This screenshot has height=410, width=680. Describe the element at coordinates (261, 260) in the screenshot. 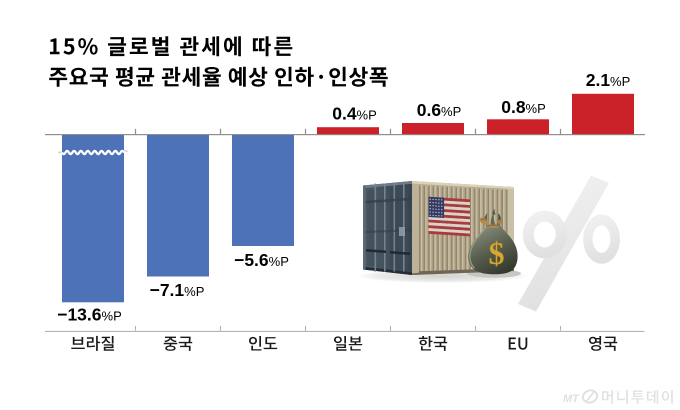

I see `svg-text: −5.6%P` at that location.